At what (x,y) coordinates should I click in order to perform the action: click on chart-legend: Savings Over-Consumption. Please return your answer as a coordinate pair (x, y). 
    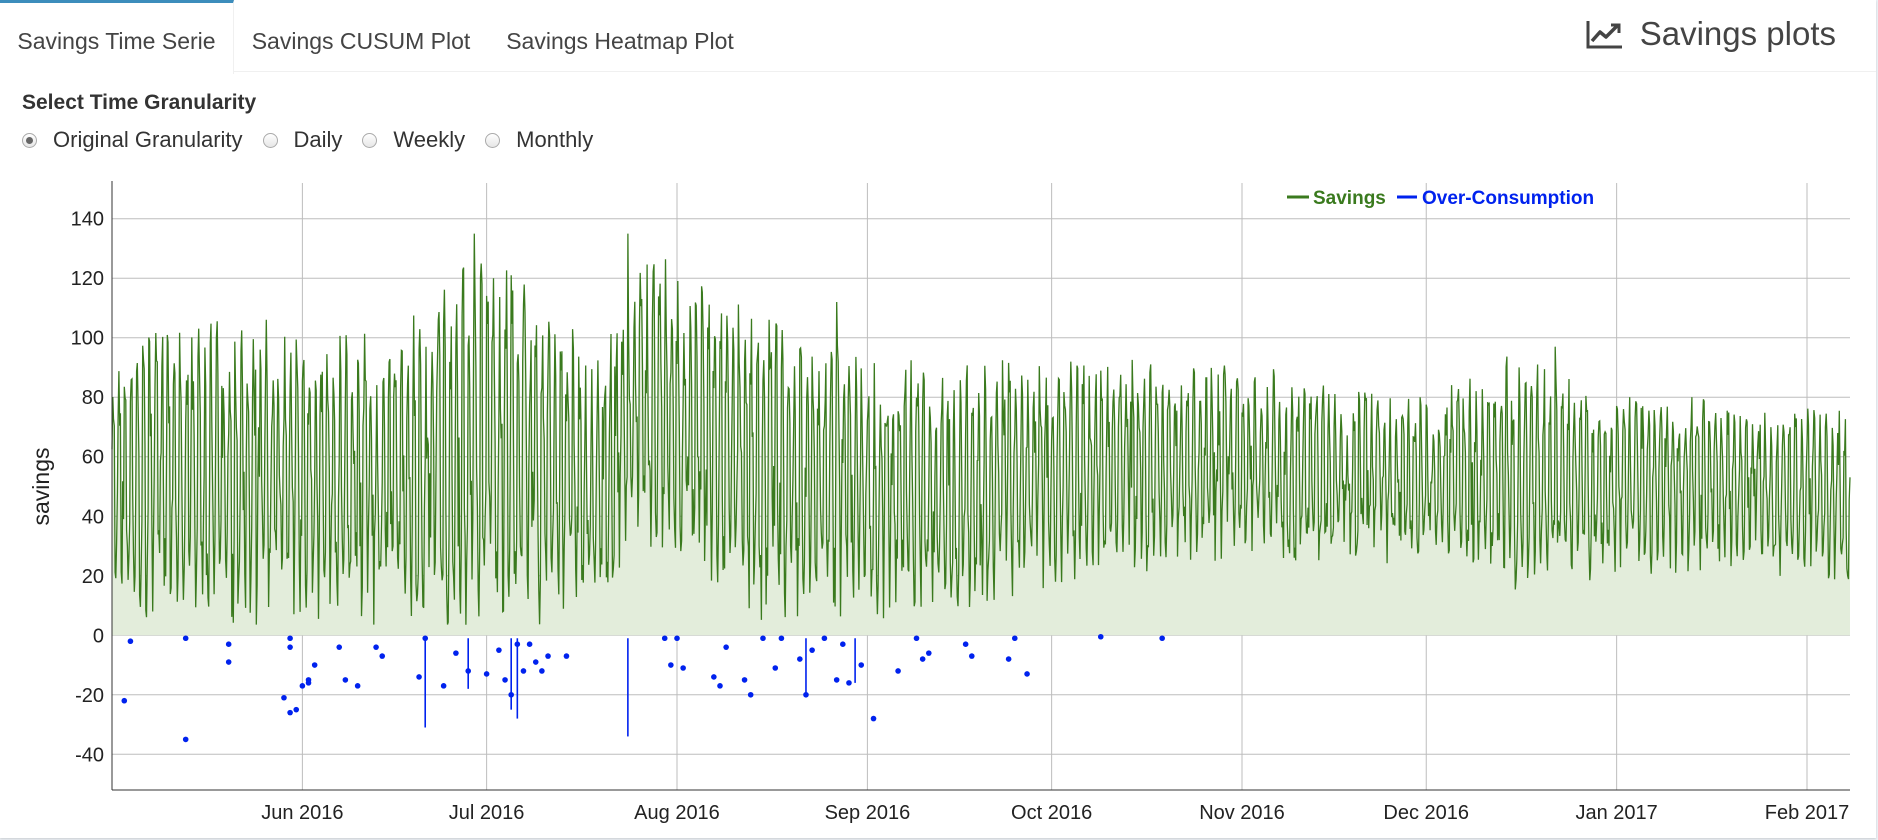
    Looking at the image, I should click on (1440, 198).